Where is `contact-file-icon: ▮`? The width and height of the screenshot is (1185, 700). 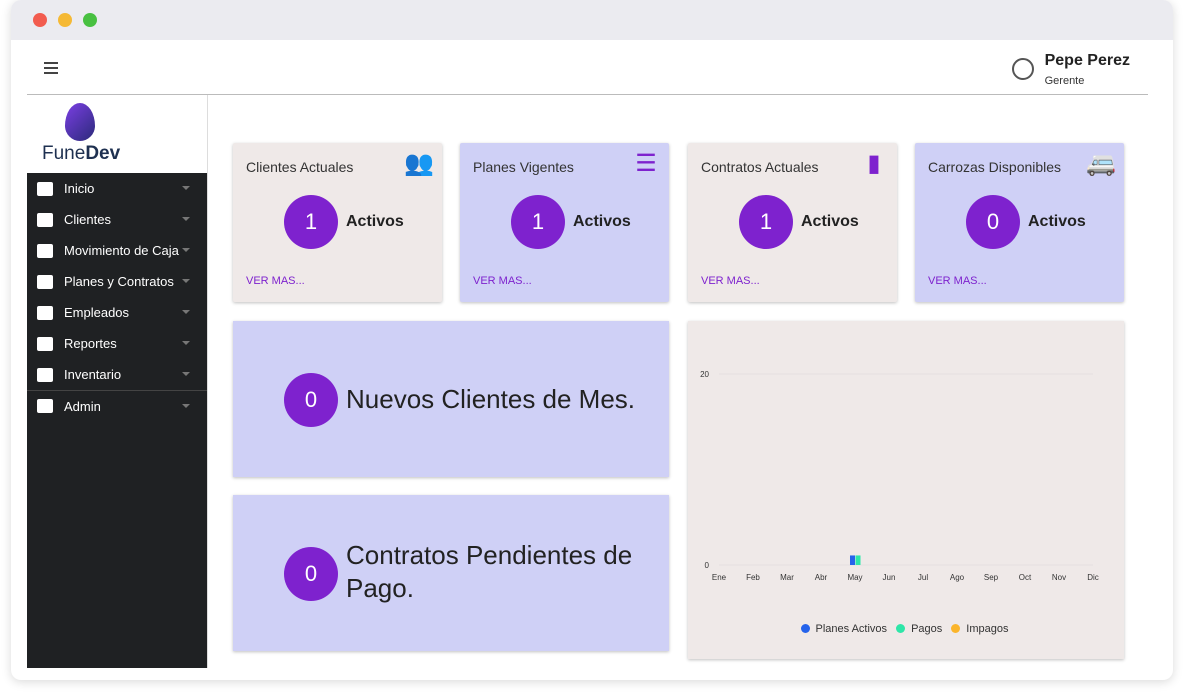
contact-file-icon: ▮ is located at coordinates (874, 163).